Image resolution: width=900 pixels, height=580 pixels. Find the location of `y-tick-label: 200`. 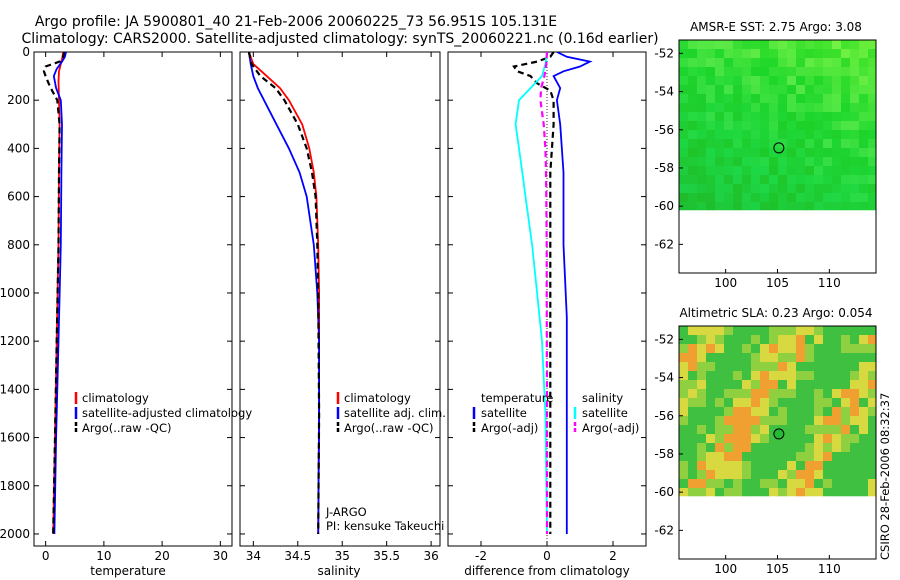

y-tick-label: 200 is located at coordinates (18, 100).